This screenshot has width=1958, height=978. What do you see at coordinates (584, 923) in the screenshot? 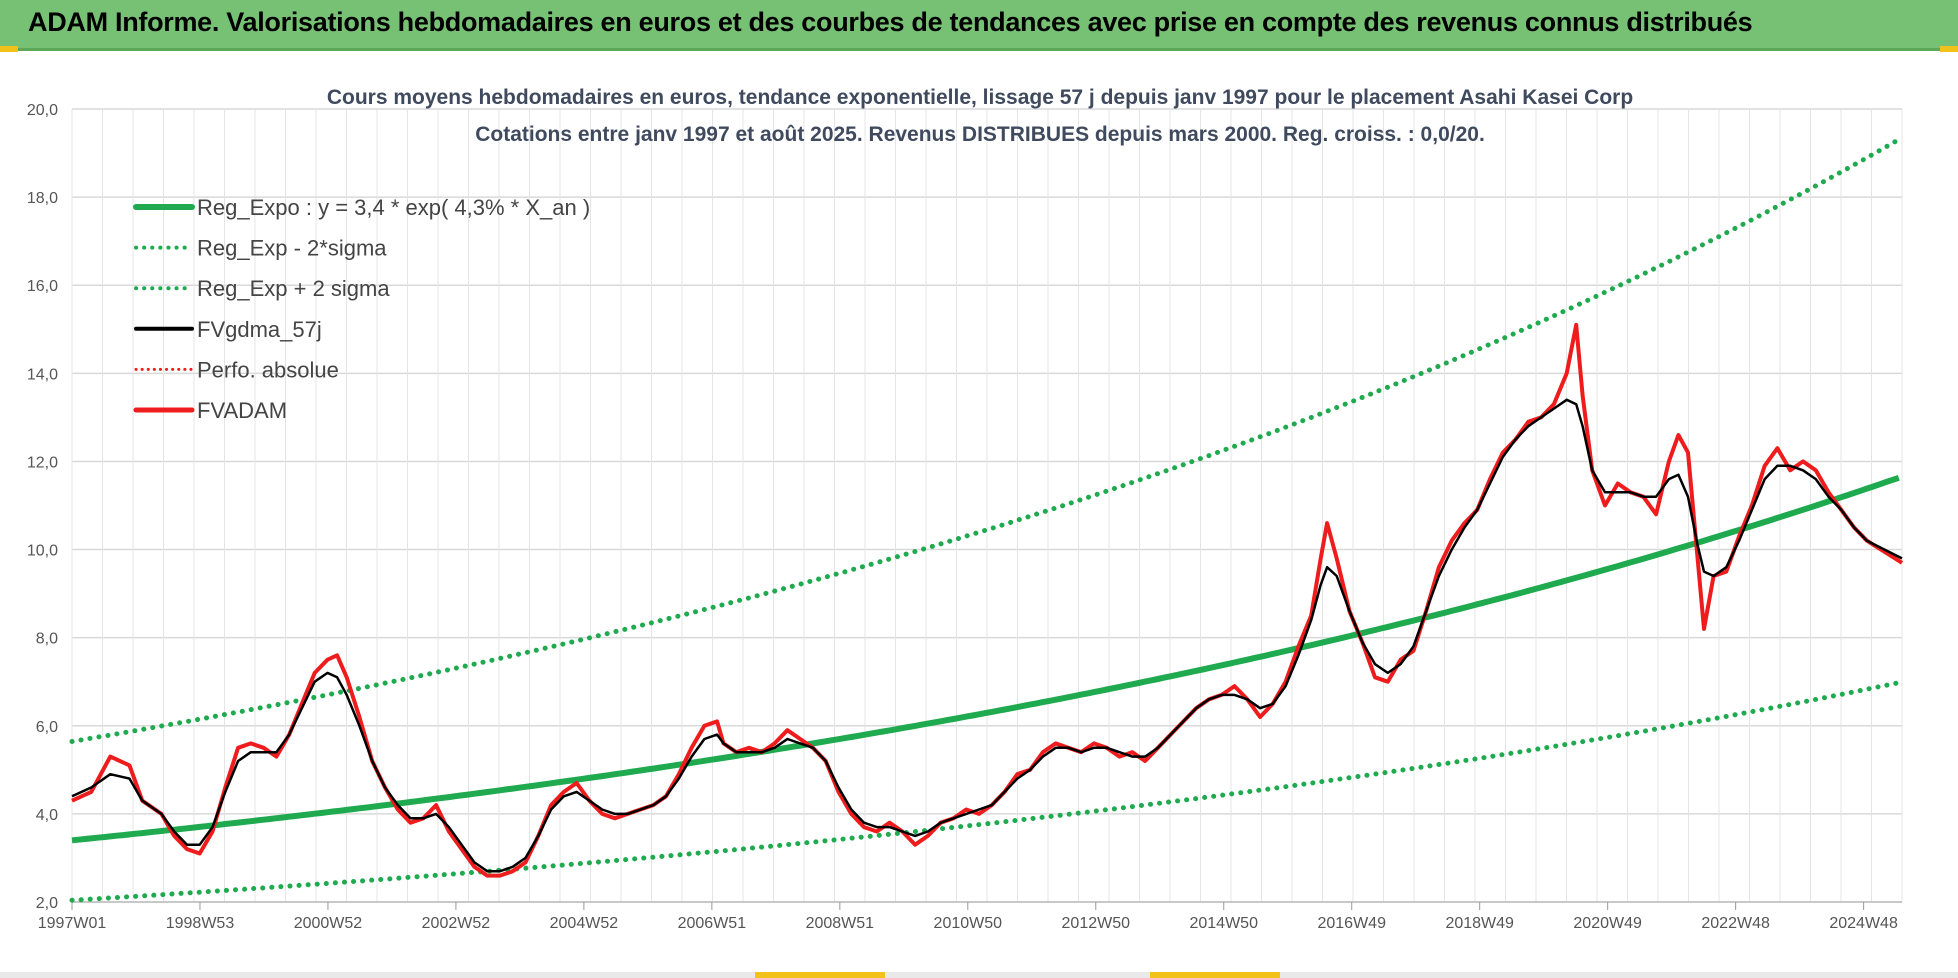
I see `x-tick-label: 2004W52` at bounding box center [584, 923].